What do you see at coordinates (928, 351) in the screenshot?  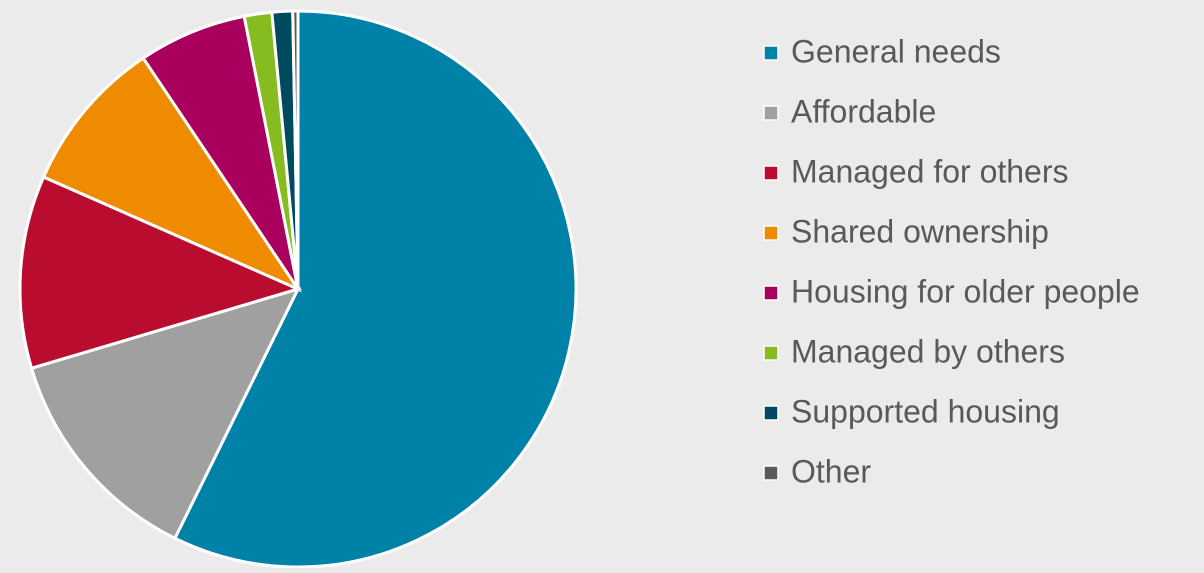 I see `legend-label: Managed by others` at bounding box center [928, 351].